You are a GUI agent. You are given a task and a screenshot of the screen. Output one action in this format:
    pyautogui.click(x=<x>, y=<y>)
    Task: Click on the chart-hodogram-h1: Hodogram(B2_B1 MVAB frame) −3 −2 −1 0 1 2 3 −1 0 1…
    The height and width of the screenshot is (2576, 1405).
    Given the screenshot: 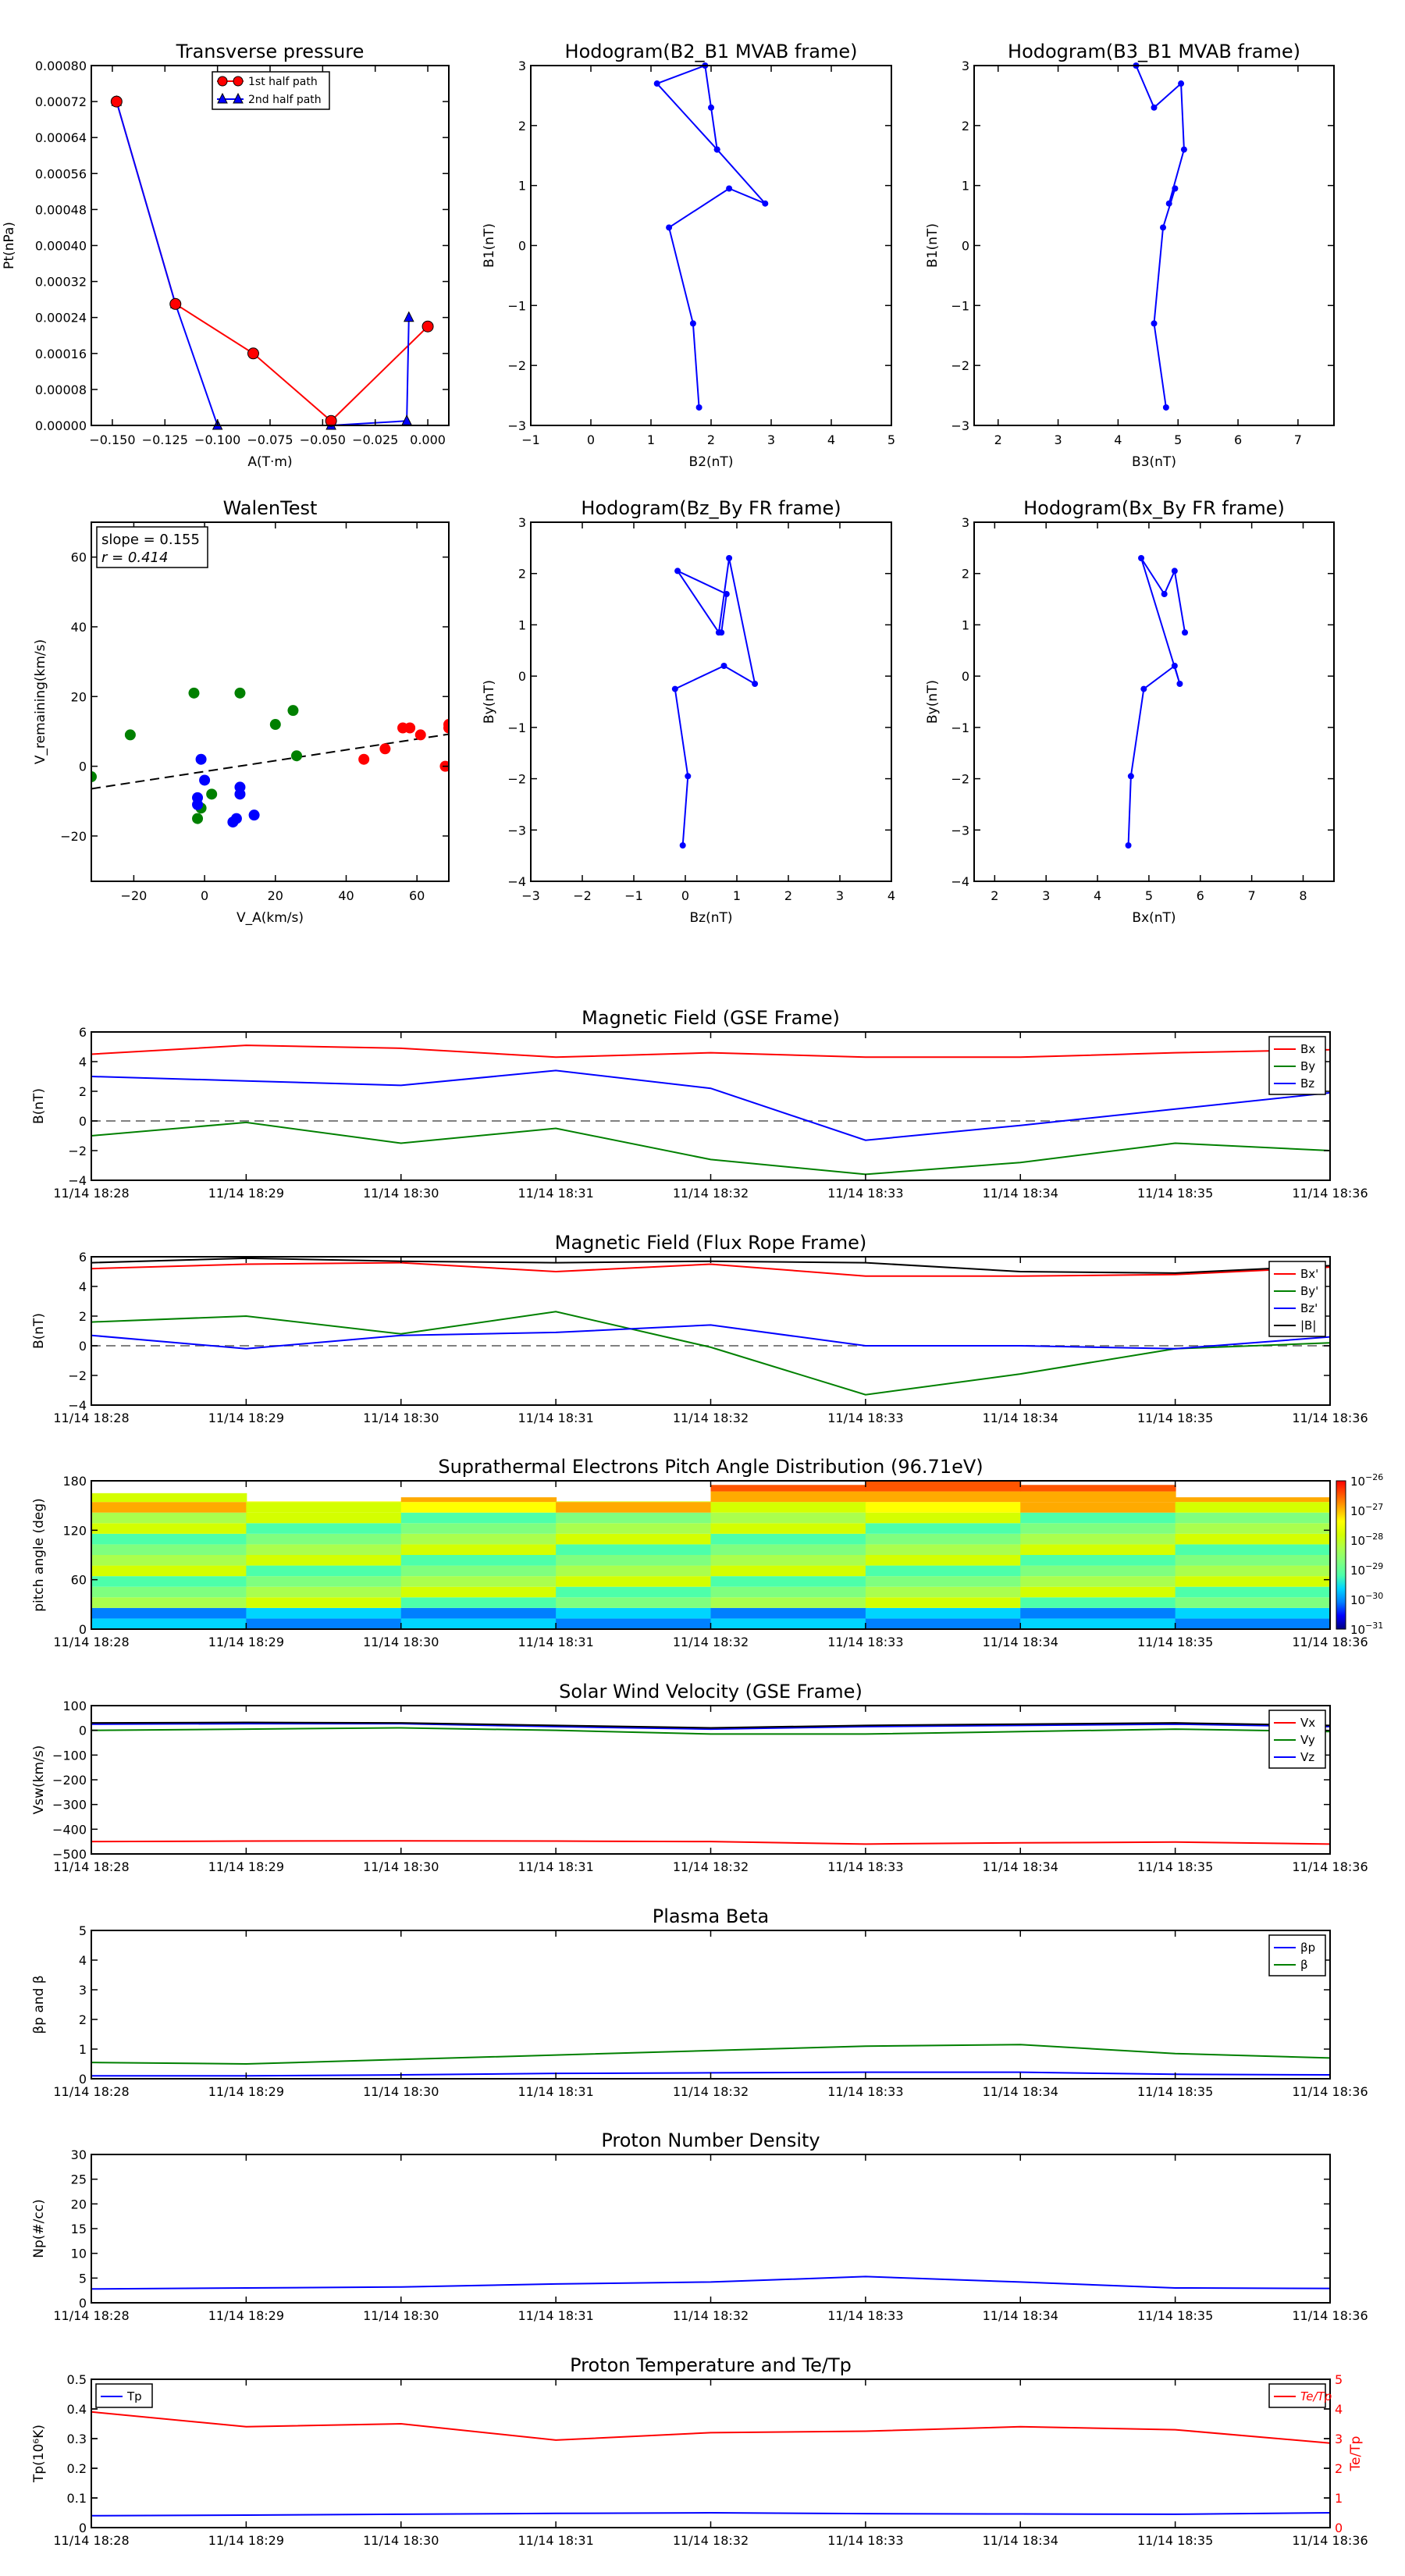 What is the action you would take?
    pyautogui.click(x=688, y=255)
    